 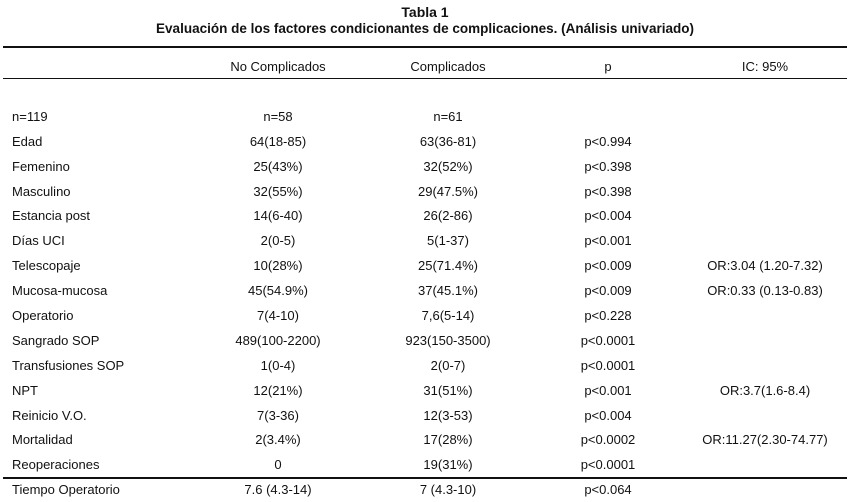 I want to click on row-label: Sangrado SOP, so click(x=56, y=340).